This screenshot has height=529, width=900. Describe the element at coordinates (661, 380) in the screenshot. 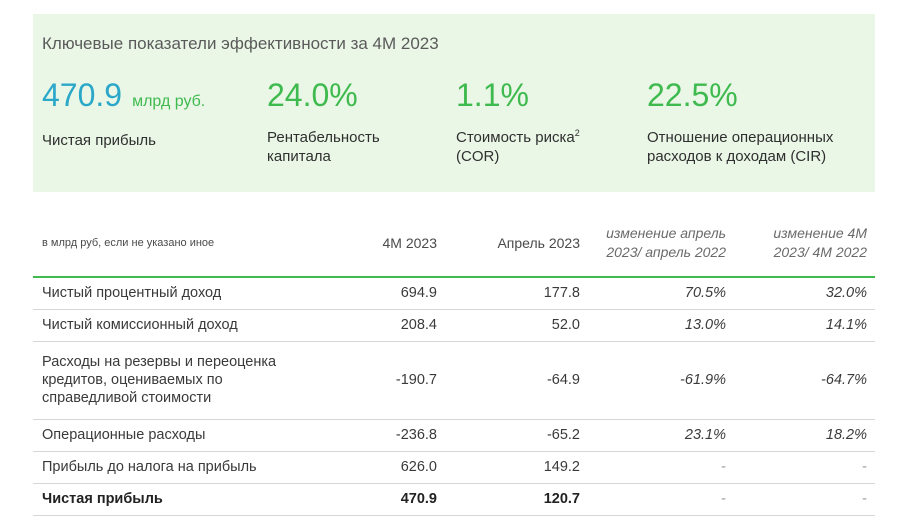

I see `cell-change-april: -61.9%` at that location.